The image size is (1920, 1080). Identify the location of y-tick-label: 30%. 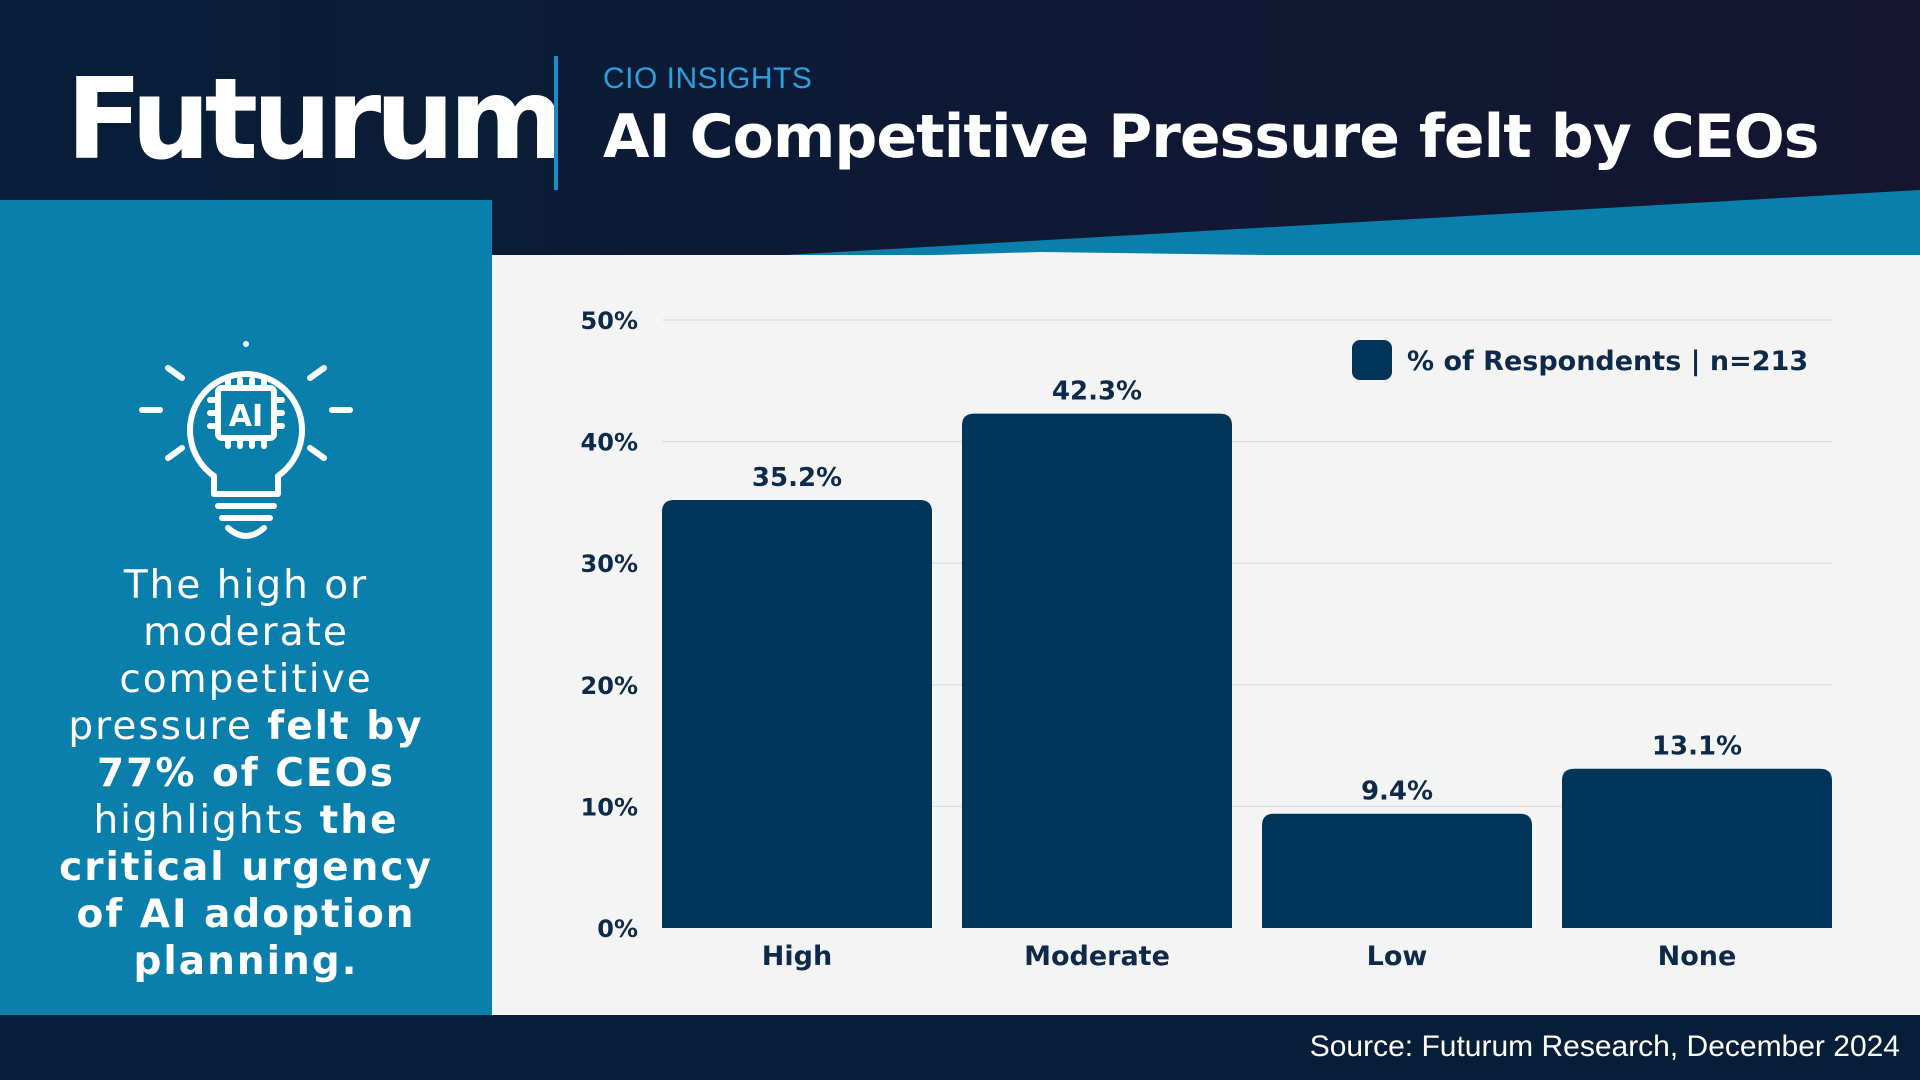
(609, 564).